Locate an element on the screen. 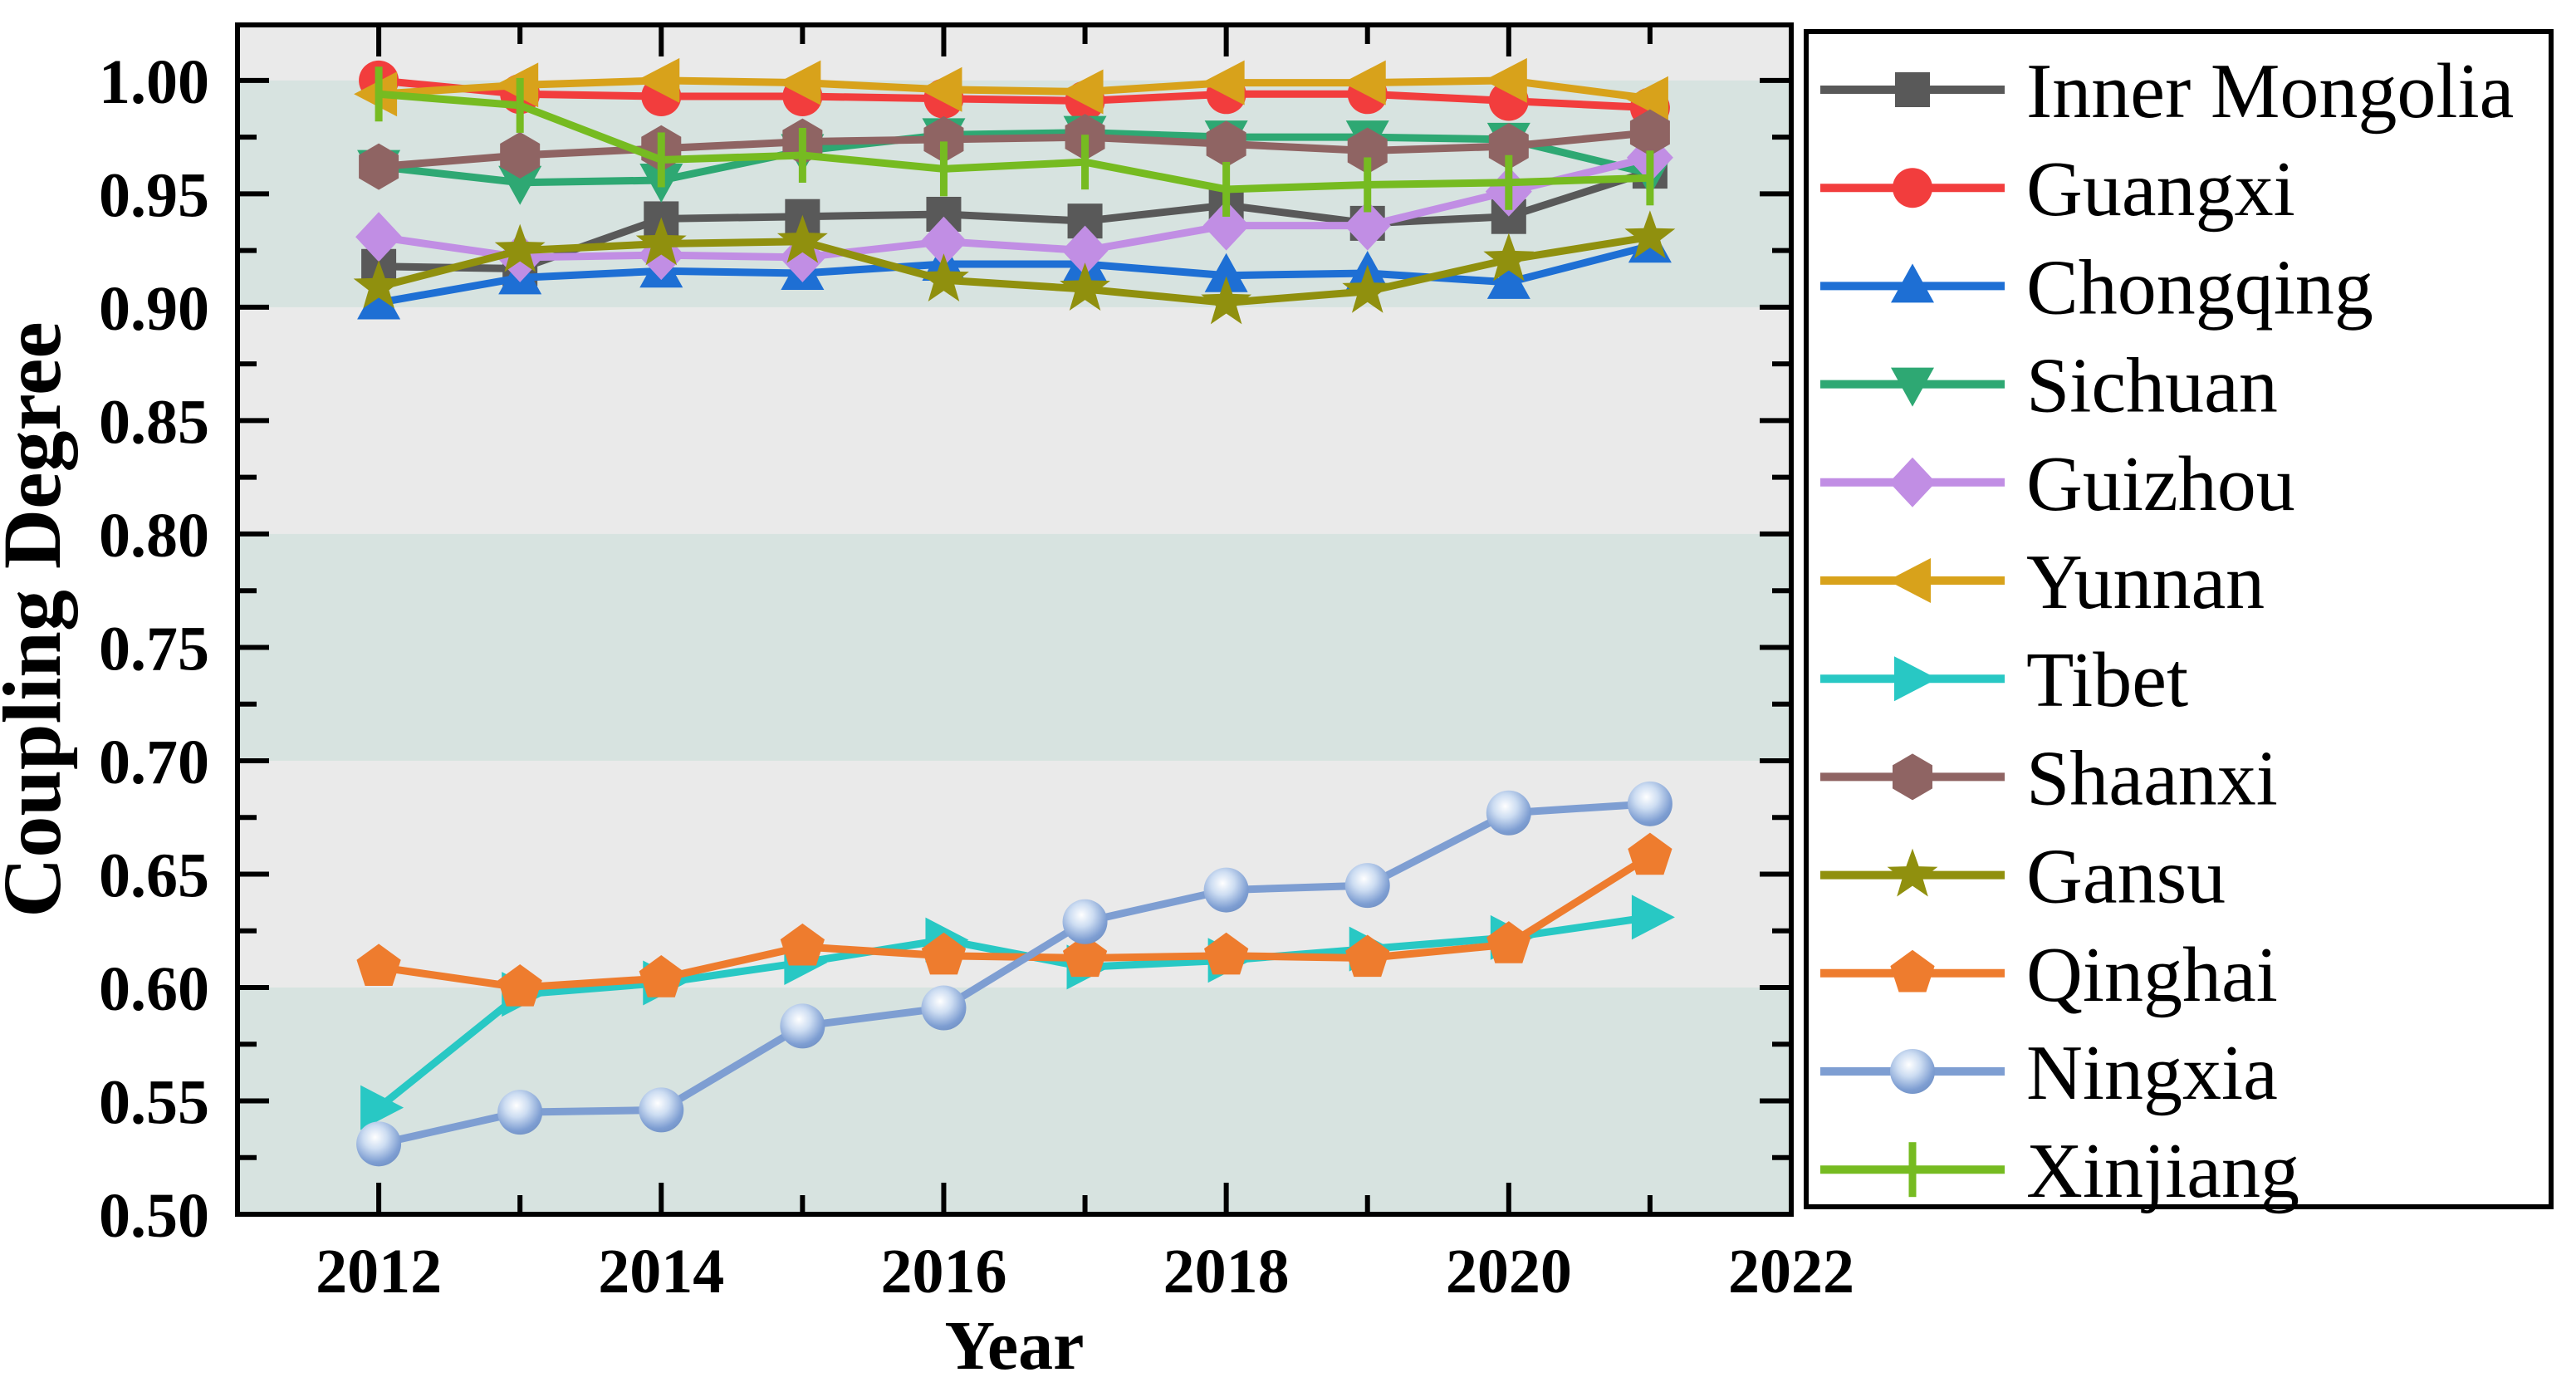  series-line-yunnan is located at coordinates (1015, 90).